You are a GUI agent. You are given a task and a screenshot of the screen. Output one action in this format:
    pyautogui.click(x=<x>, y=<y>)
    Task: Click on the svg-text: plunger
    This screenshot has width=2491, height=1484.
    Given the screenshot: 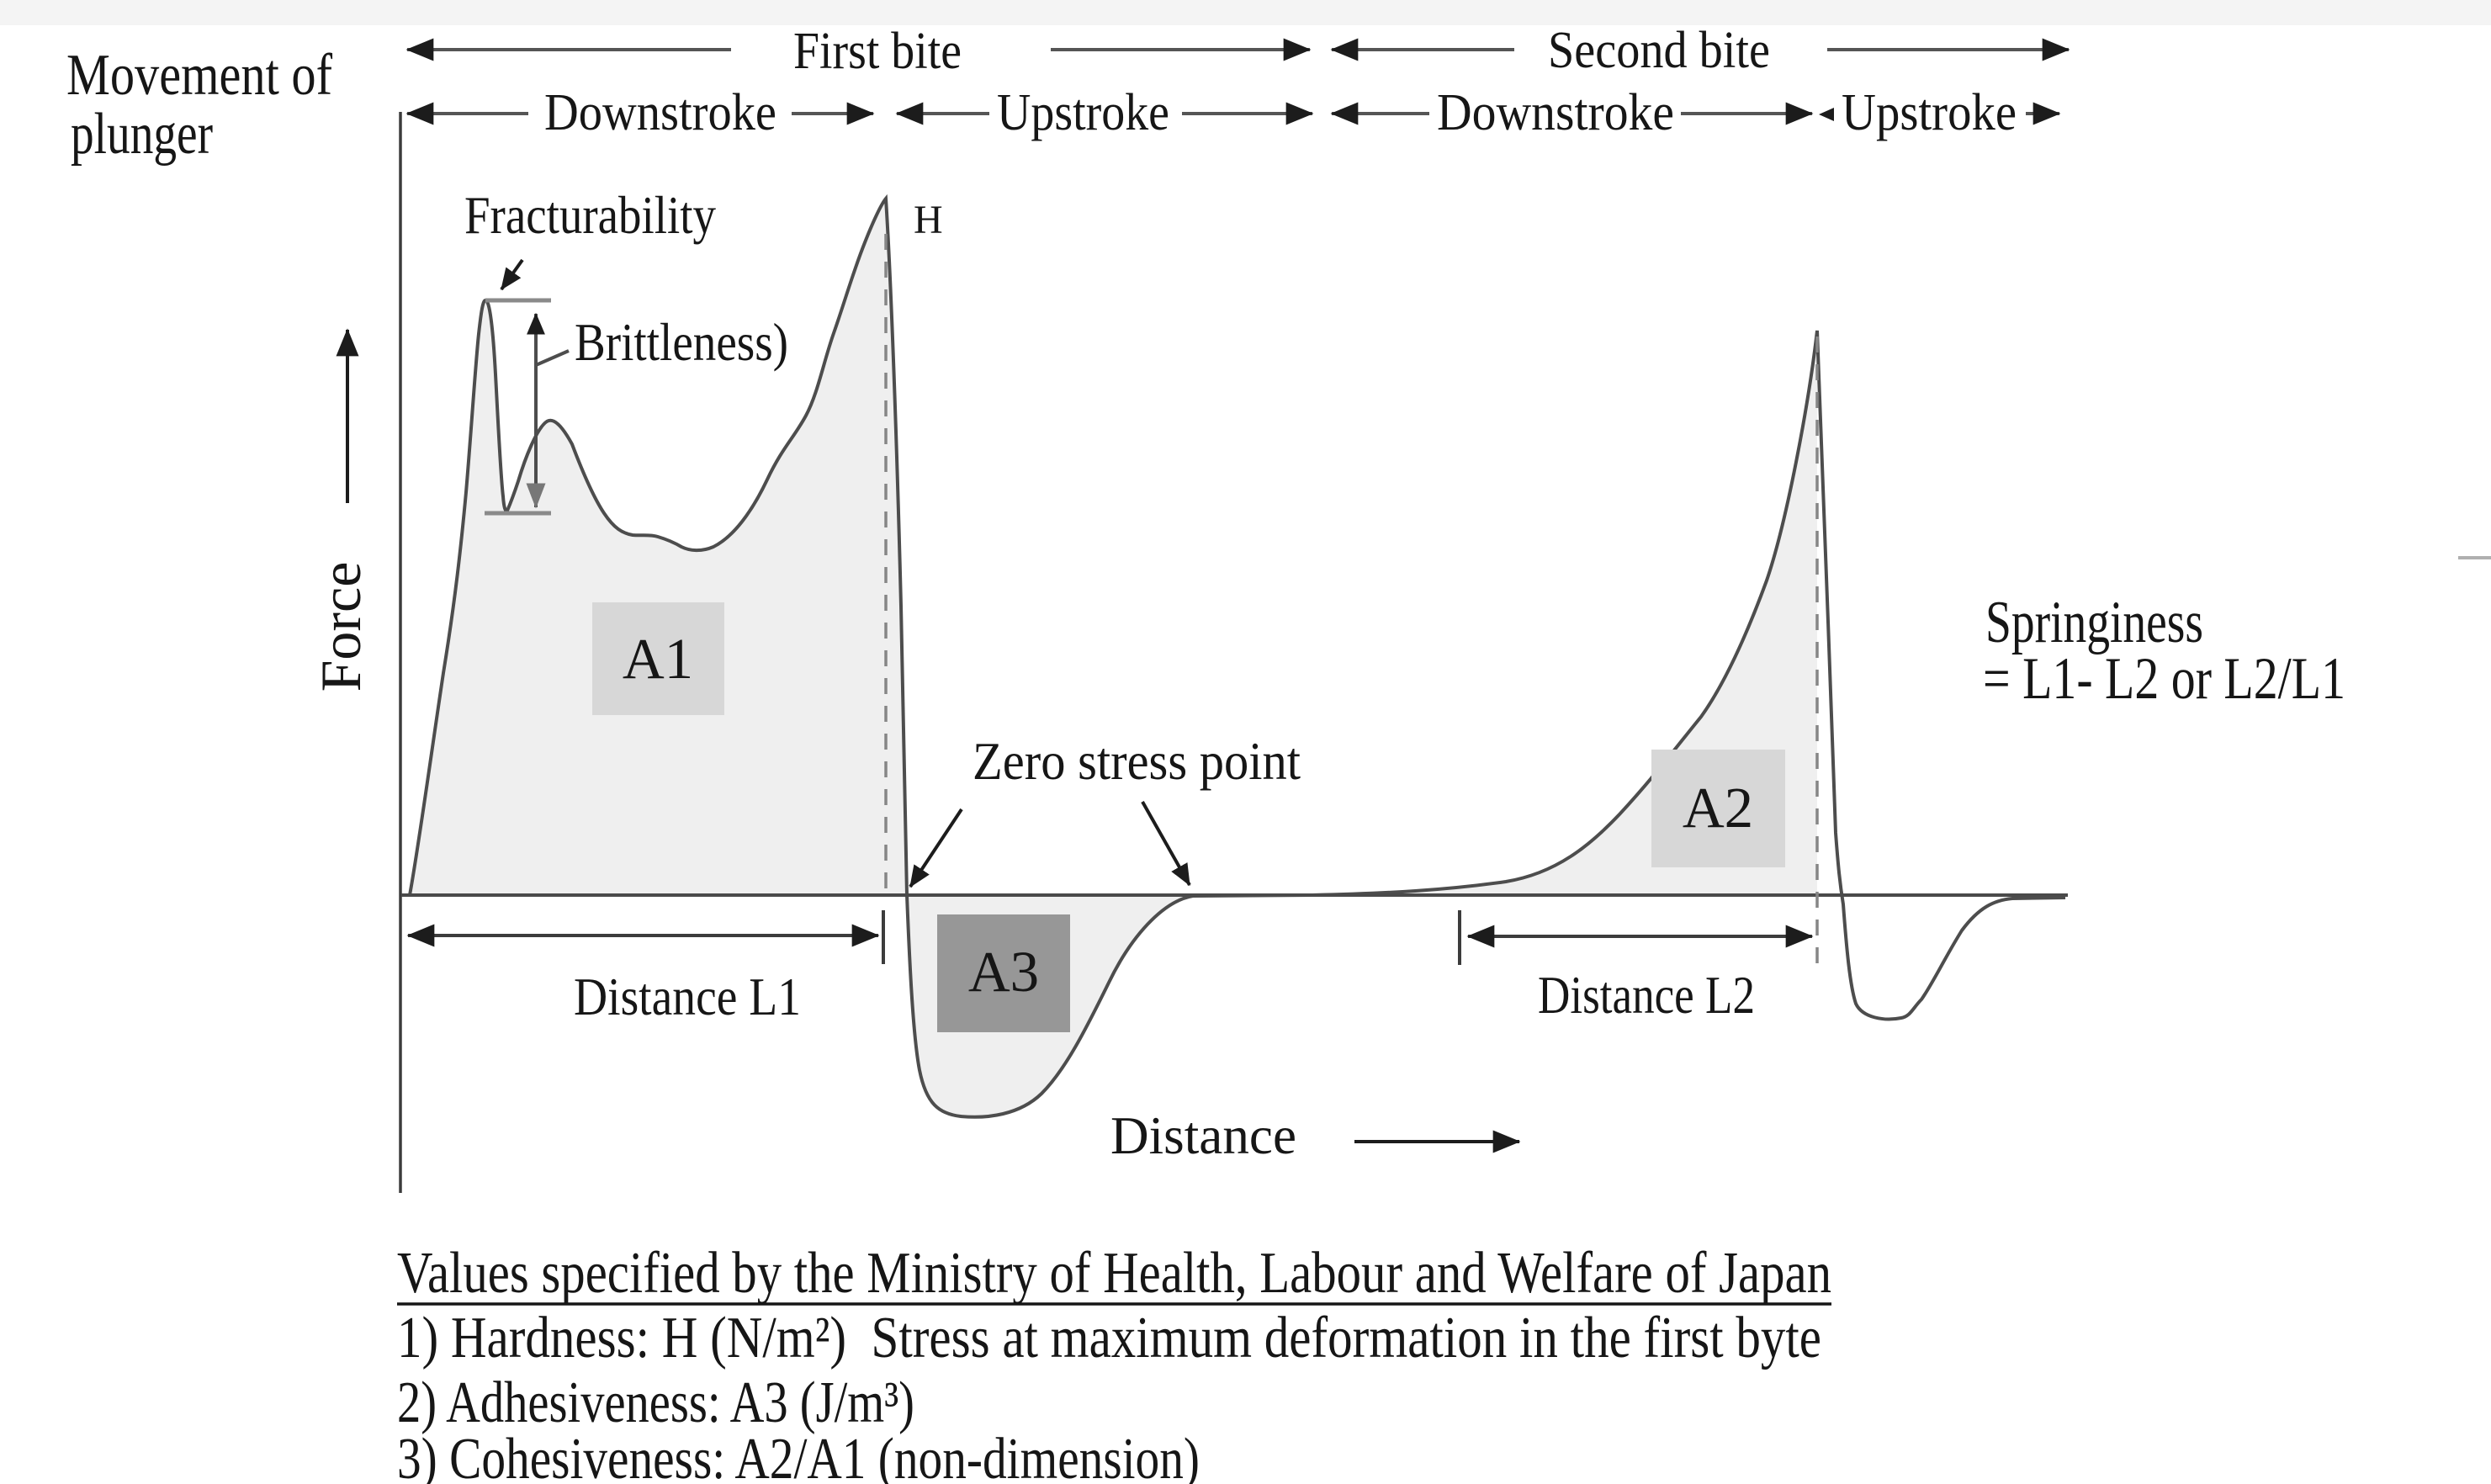 What is the action you would take?
    pyautogui.click(x=142, y=134)
    